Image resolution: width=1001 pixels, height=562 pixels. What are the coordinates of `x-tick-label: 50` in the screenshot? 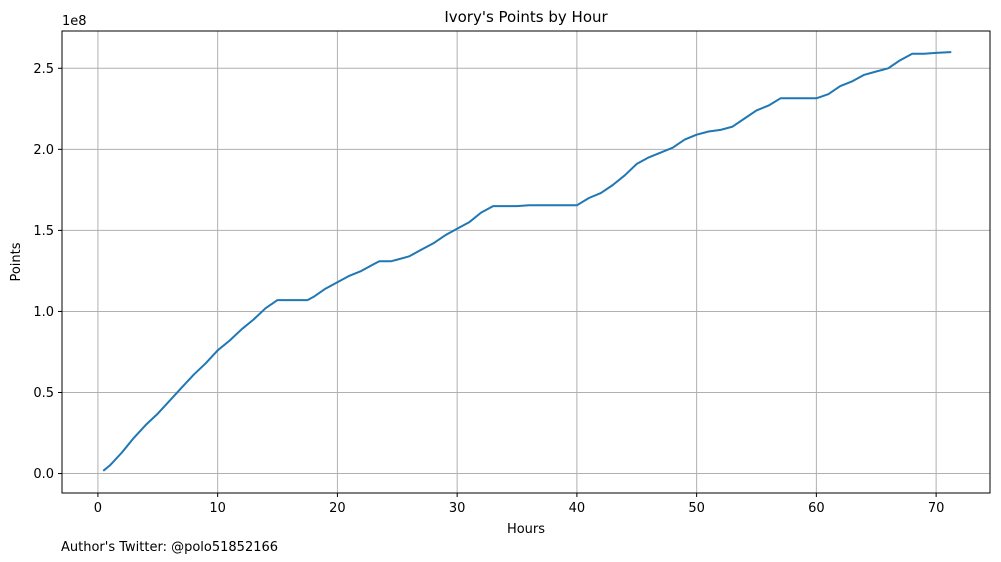 It's located at (696, 508).